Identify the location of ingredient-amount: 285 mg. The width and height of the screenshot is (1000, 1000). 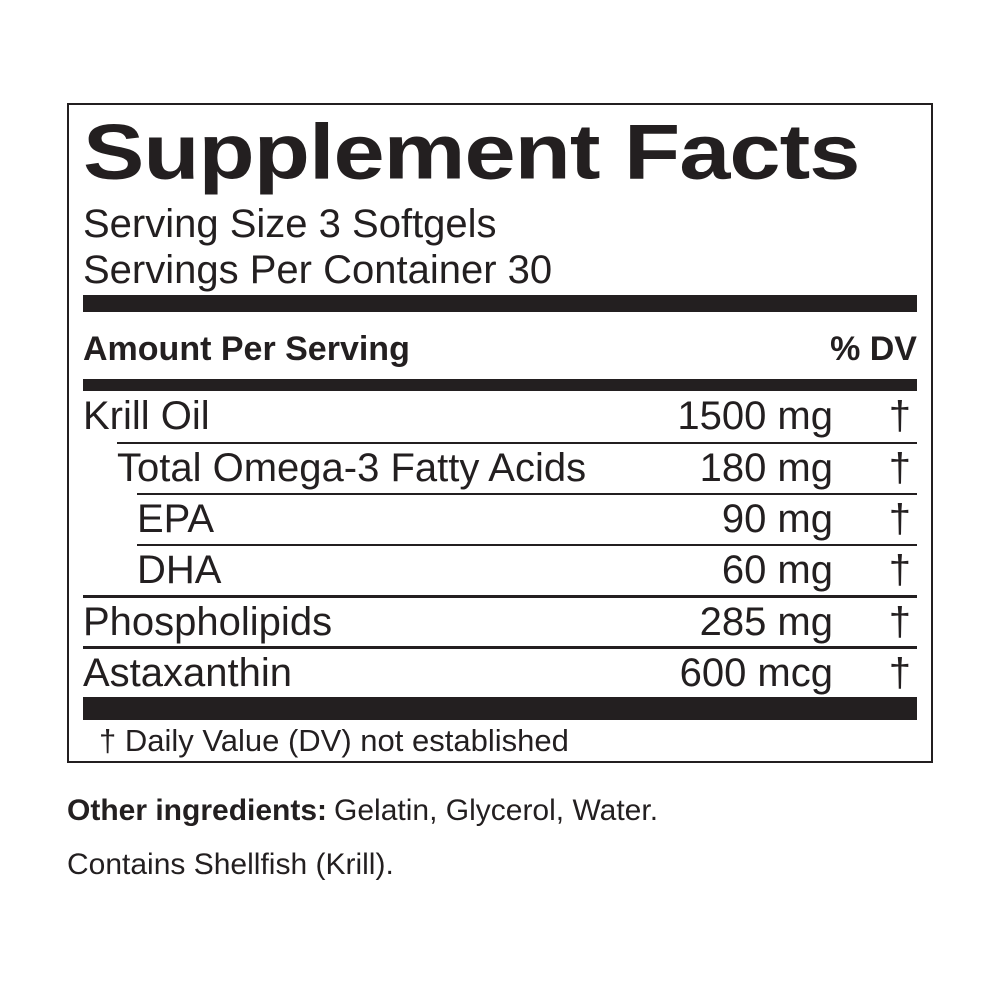
(766, 621).